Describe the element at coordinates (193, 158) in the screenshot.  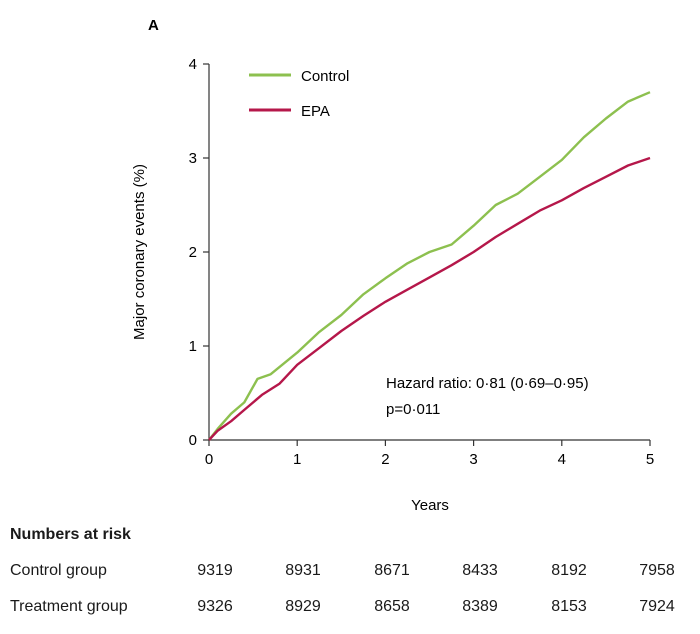
I see `y-tick-label: 3` at that location.